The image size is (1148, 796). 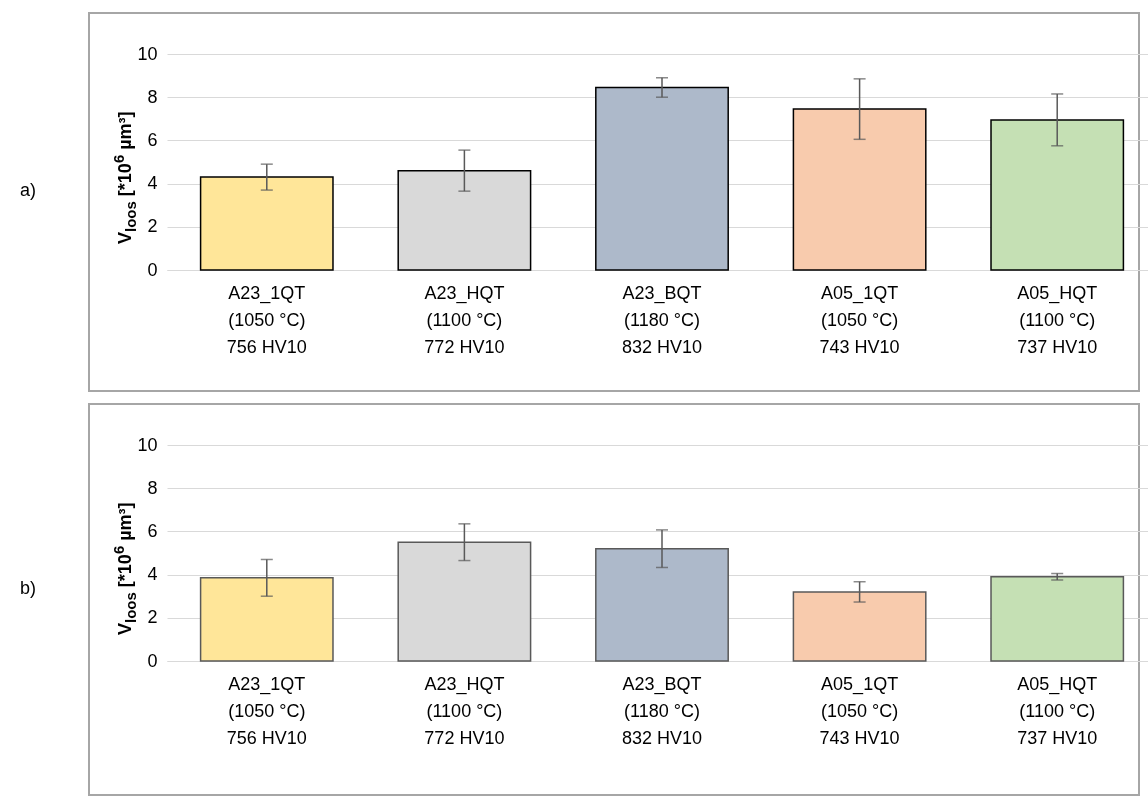 I want to click on text: b), so click(x=28, y=588).